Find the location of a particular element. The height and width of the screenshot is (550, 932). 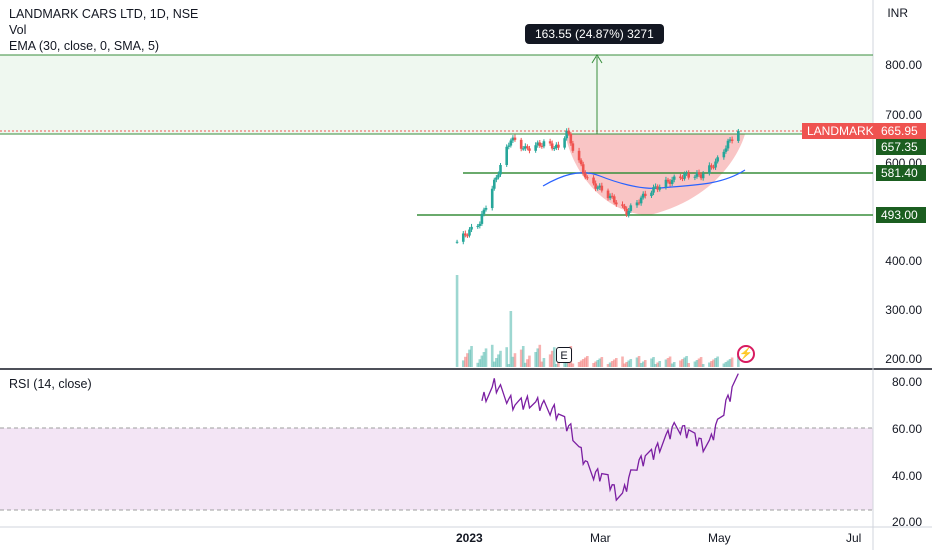

candles-group is located at coordinates (597, 186).